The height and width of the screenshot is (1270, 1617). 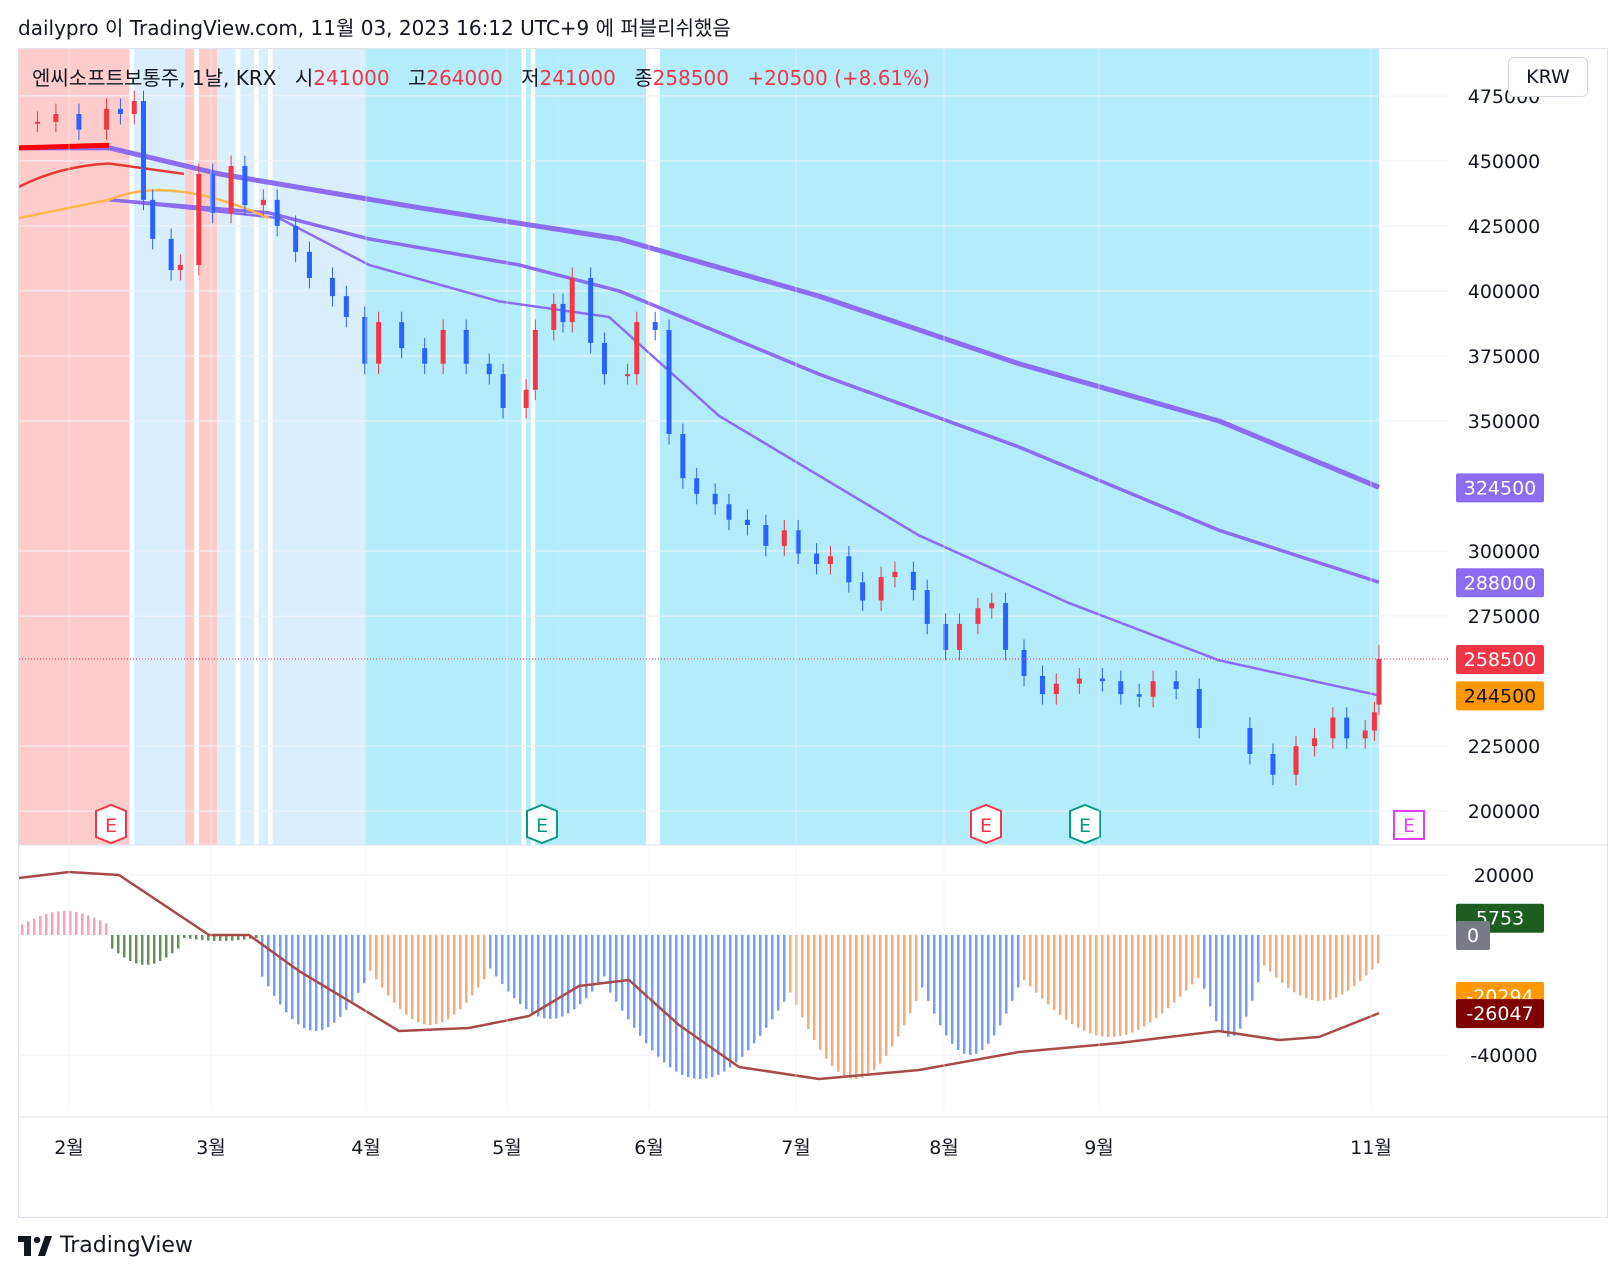 What do you see at coordinates (796, 1148) in the screenshot?
I see `time-axis-tick-5: 7월` at bounding box center [796, 1148].